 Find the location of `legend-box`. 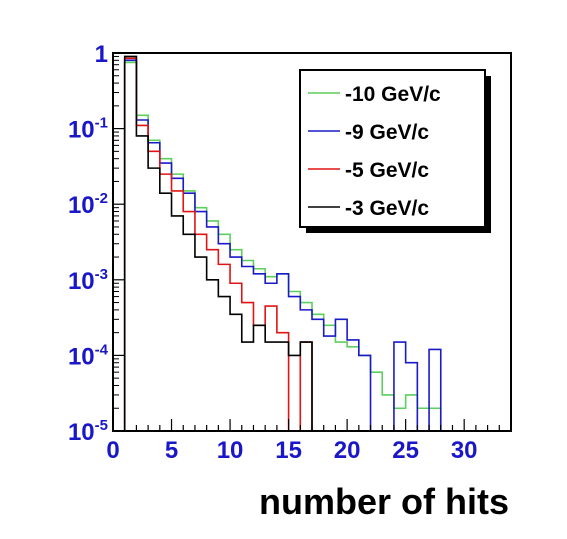

legend-box is located at coordinates (392, 148).